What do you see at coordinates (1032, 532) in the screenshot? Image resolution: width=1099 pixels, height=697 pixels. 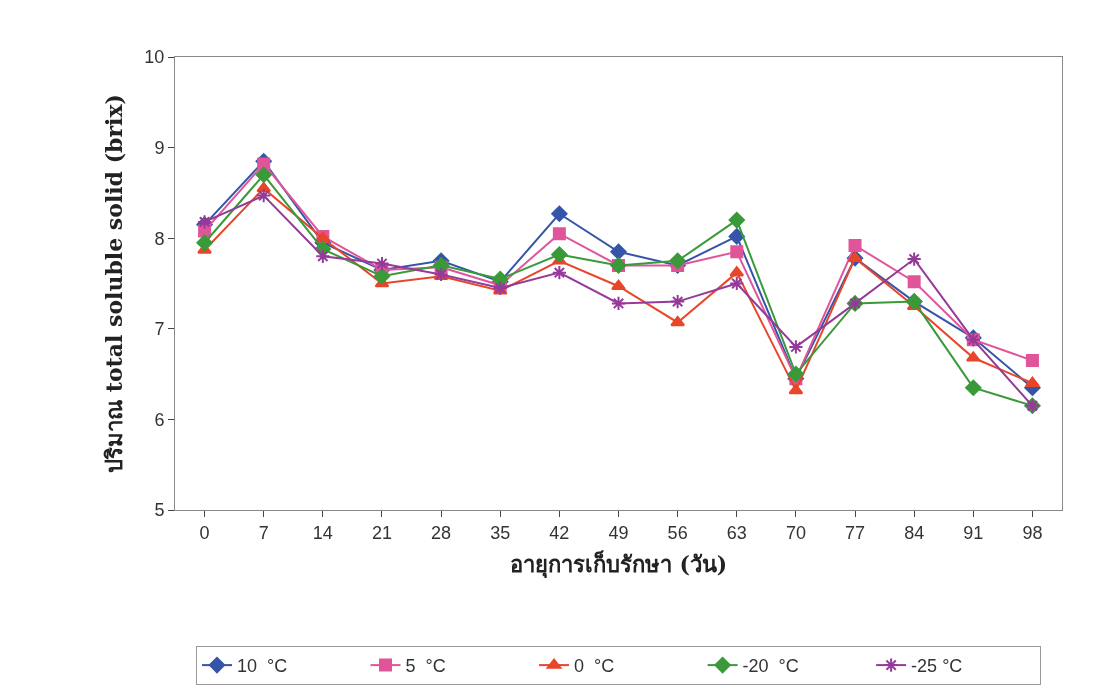 I see `x-tick-label: 98` at bounding box center [1032, 532].